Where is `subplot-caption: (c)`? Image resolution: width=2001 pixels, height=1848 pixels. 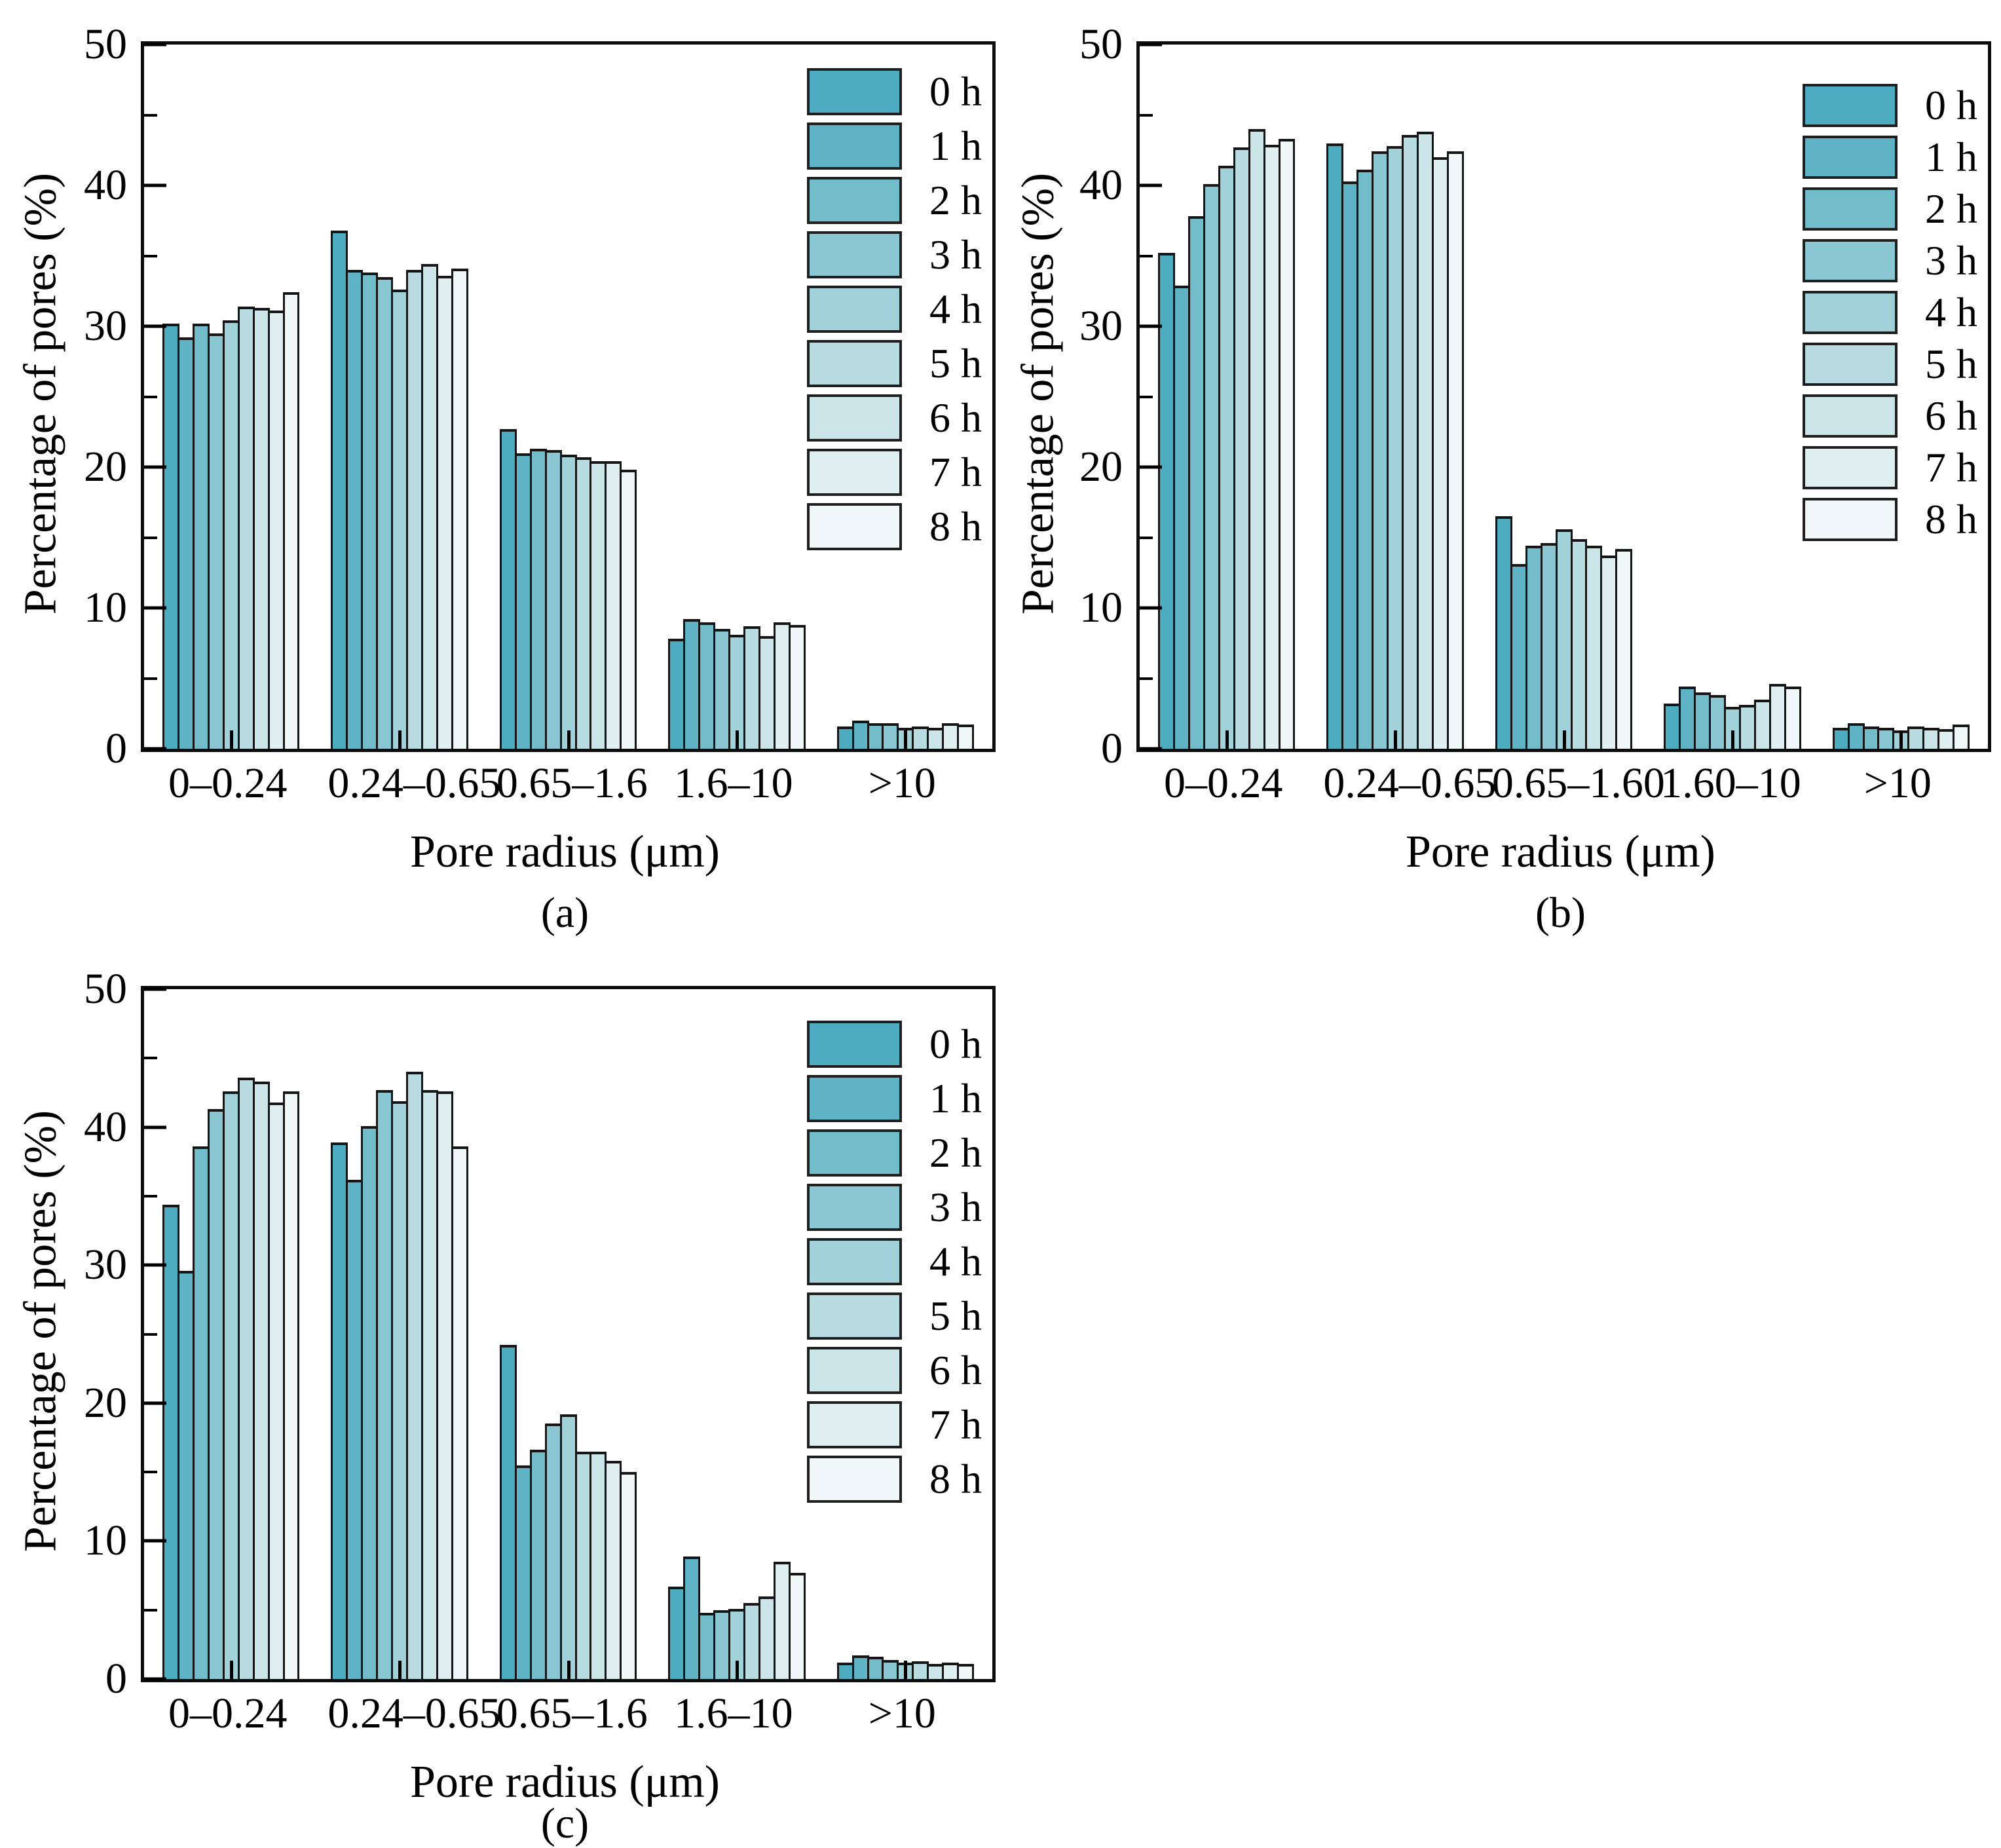
subplot-caption: (c) is located at coordinates (564, 1823).